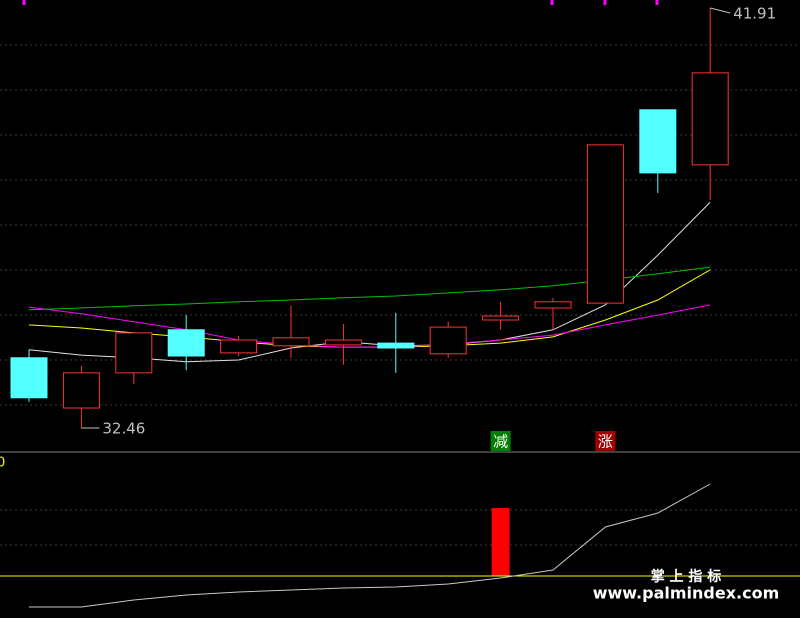  Describe the element at coordinates (686, 576) in the screenshot. I see `watermark-title: 掌 上 指 标` at that location.